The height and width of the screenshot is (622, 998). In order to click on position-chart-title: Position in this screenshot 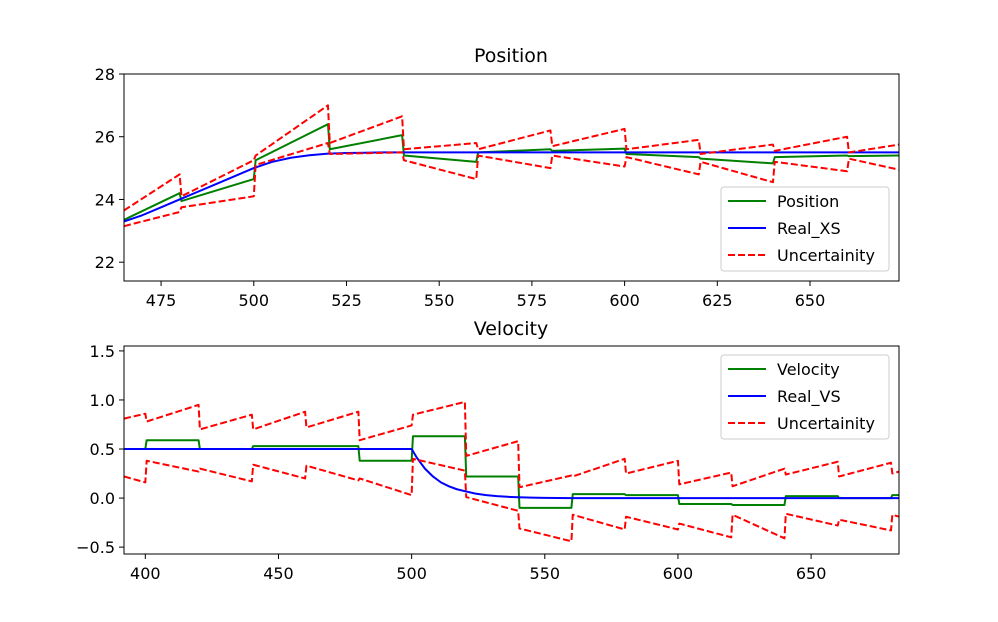, I will do `click(511, 56)`.